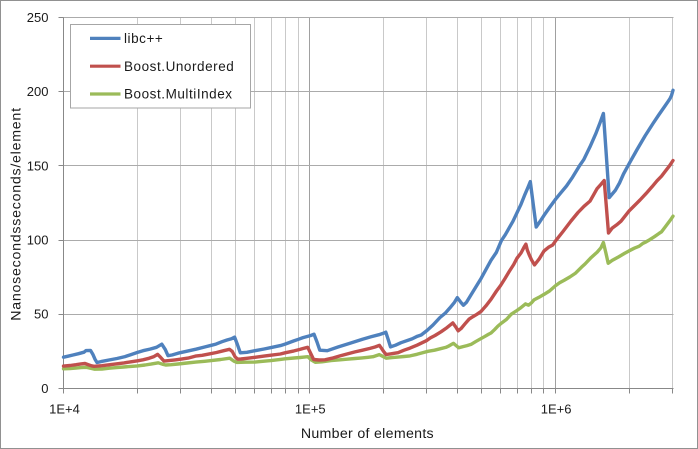 The height and width of the screenshot is (449, 698). Describe the element at coordinates (38, 91) in the screenshot. I see `svg-text: 200` at that location.